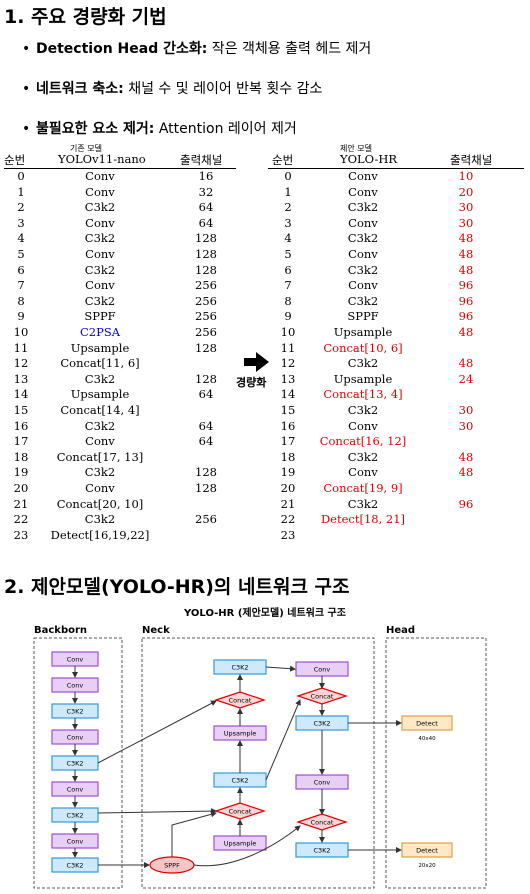 The width and height of the screenshot is (530, 894). What do you see at coordinates (120, 535) in the screenshot?
I see `table-row: 23 Detect[16,19,22]` at bounding box center [120, 535].